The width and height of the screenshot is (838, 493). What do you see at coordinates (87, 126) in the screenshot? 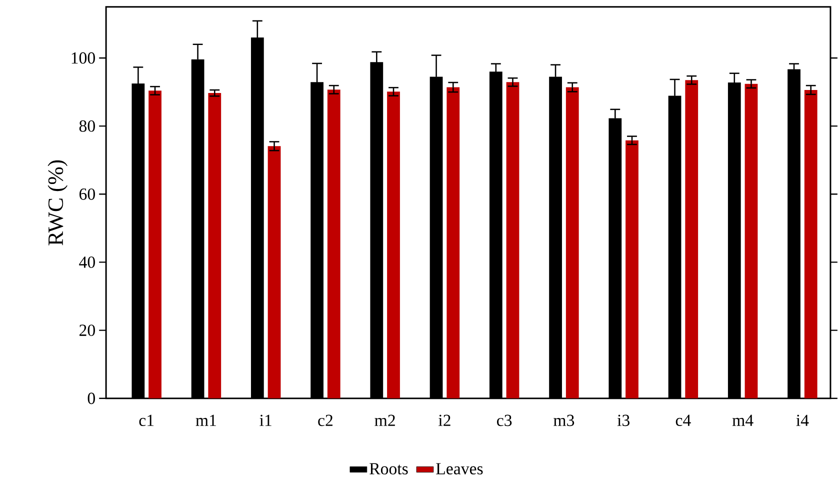
I see `y-tick-label: 80` at bounding box center [87, 126].